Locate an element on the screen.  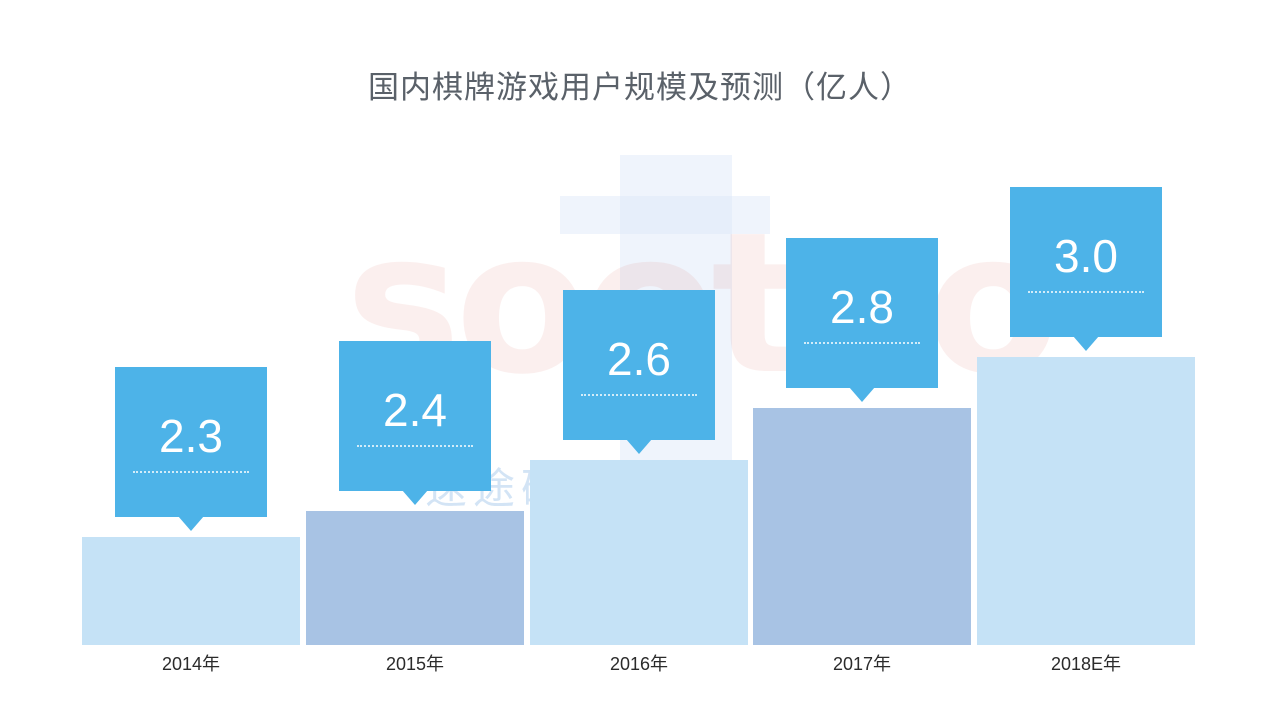
value-callout: 2.8 is located at coordinates (862, 320).